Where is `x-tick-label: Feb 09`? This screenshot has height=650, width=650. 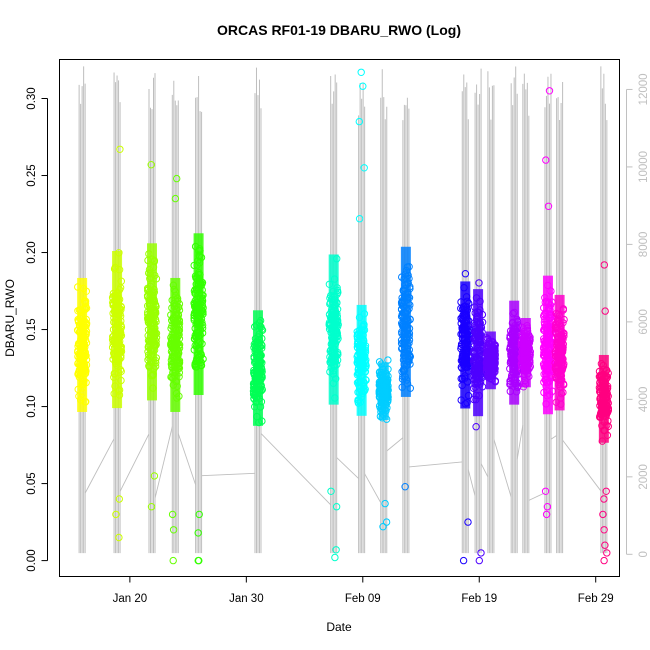 x-tick-label: Feb 09 is located at coordinates (363, 599).